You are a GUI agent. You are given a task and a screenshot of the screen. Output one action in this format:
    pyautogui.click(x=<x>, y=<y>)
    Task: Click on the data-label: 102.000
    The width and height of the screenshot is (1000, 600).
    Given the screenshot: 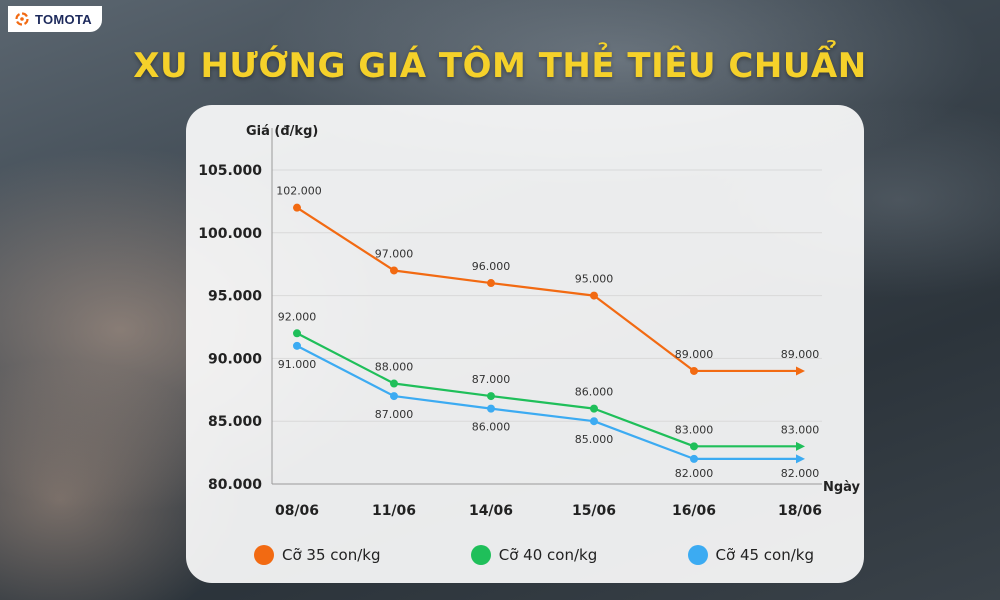 What is the action you would take?
    pyautogui.click(x=299, y=191)
    